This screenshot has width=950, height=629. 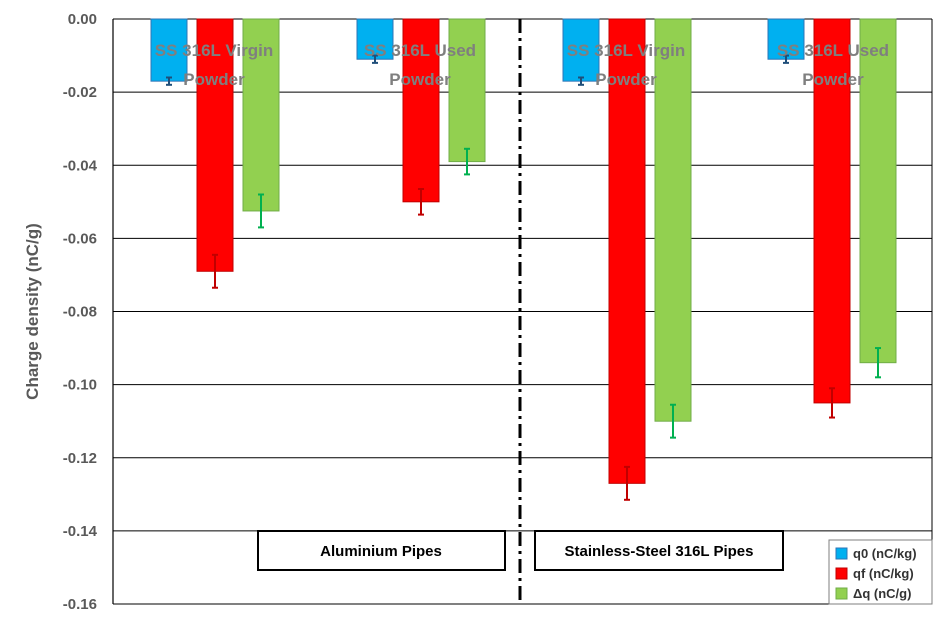 What do you see at coordinates (80, 92) in the screenshot?
I see `y-tick-label: -0.02` at bounding box center [80, 92].